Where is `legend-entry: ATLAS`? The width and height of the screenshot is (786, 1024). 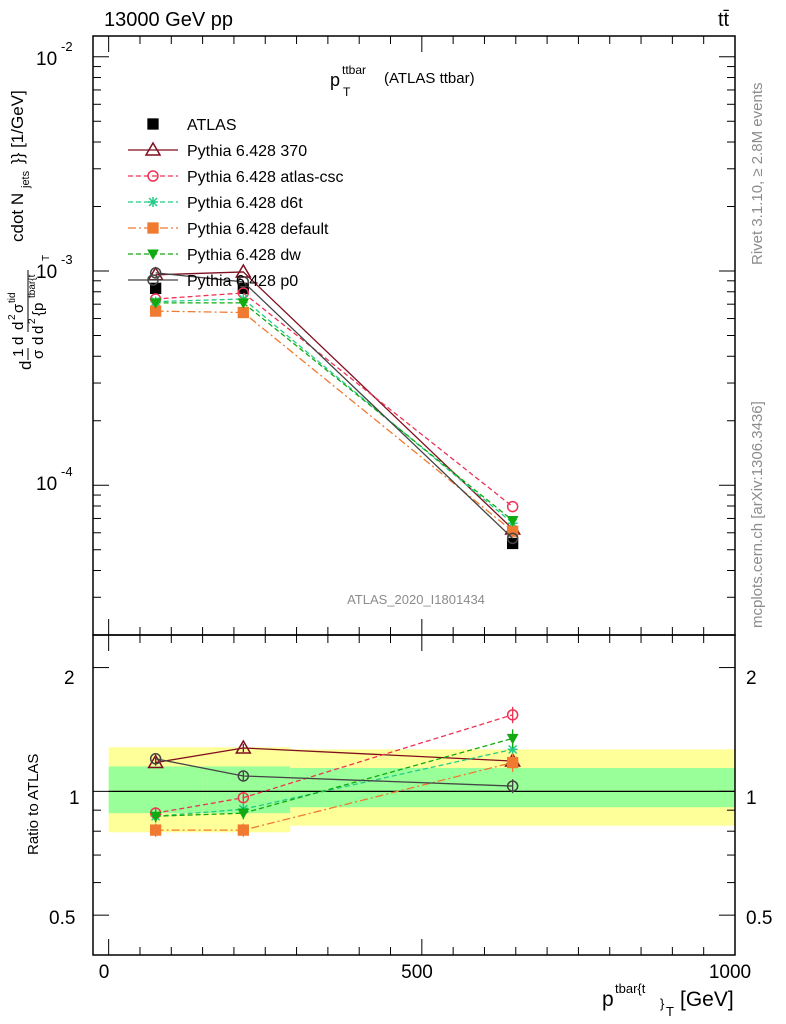
legend-entry: ATLAS is located at coordinates (192, 125).